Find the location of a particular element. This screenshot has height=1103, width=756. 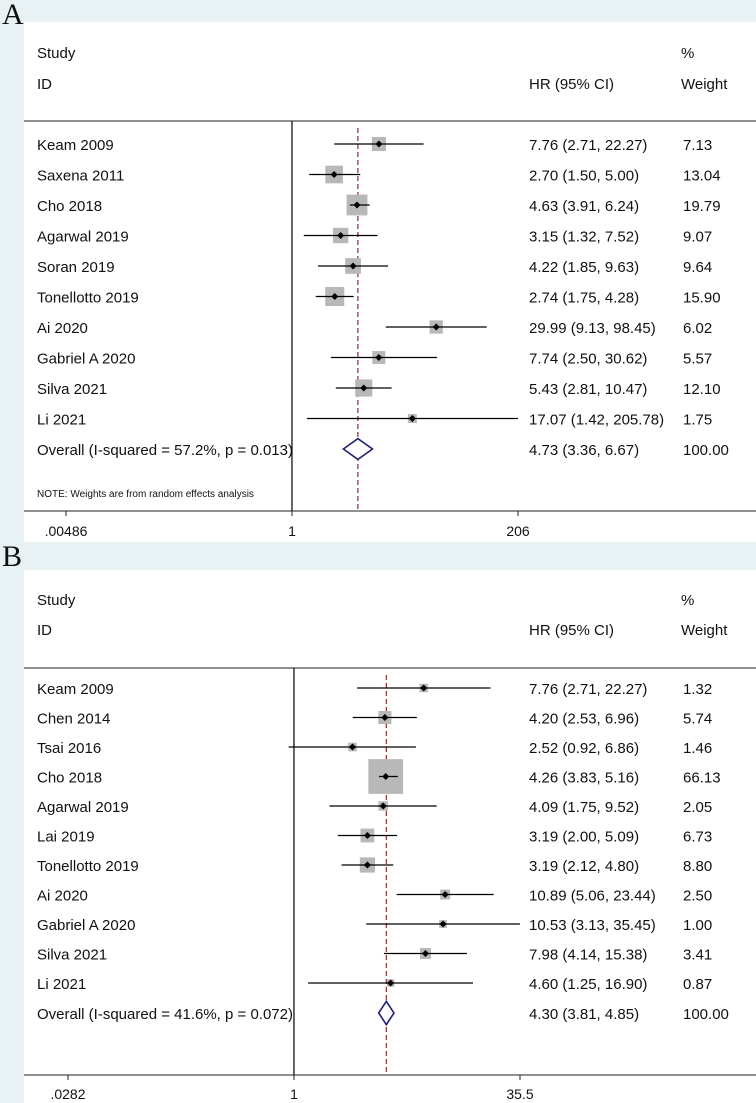

panel-b-study-ci-text: 7.98 (4.14, 15.38) is located at coordinates (588, 955).